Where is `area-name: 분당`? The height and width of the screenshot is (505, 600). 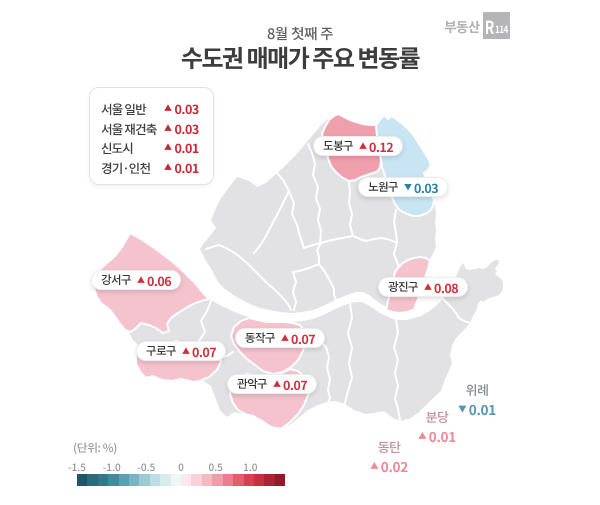
area-name: 분당 is located at coordinates (437, 416).